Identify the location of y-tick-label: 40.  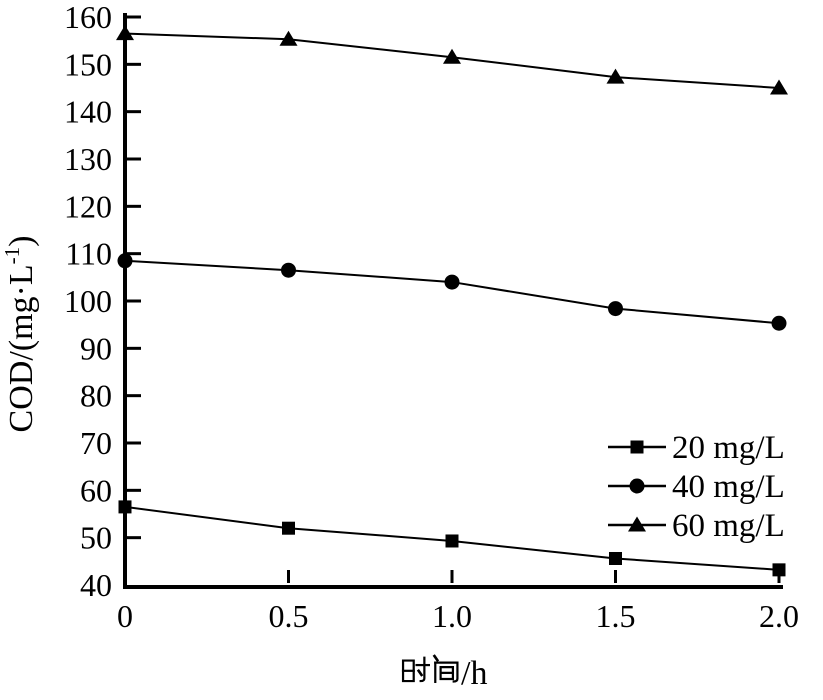
(96, 585).